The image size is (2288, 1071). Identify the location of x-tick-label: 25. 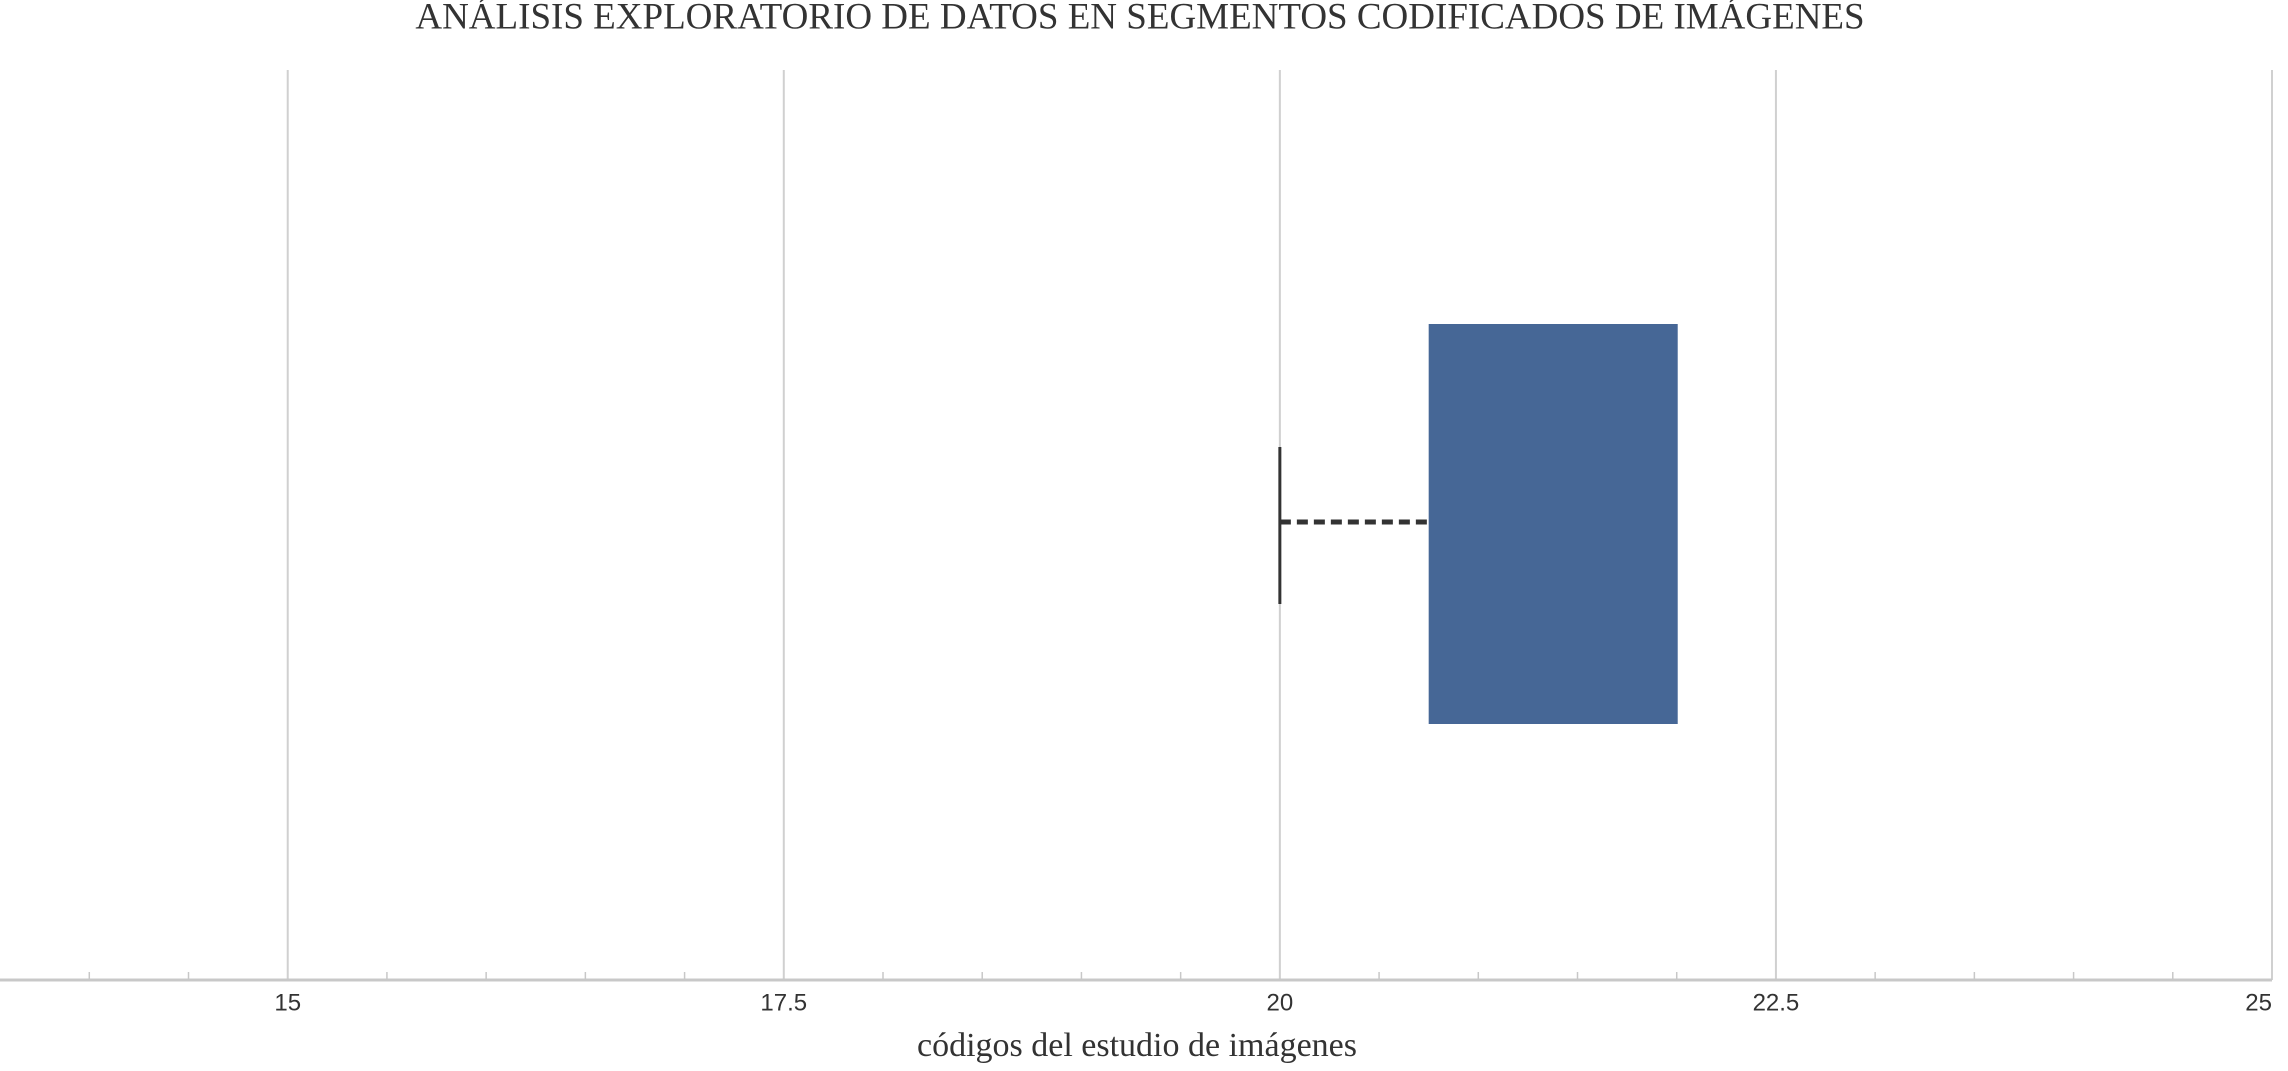
(2258, 1002).